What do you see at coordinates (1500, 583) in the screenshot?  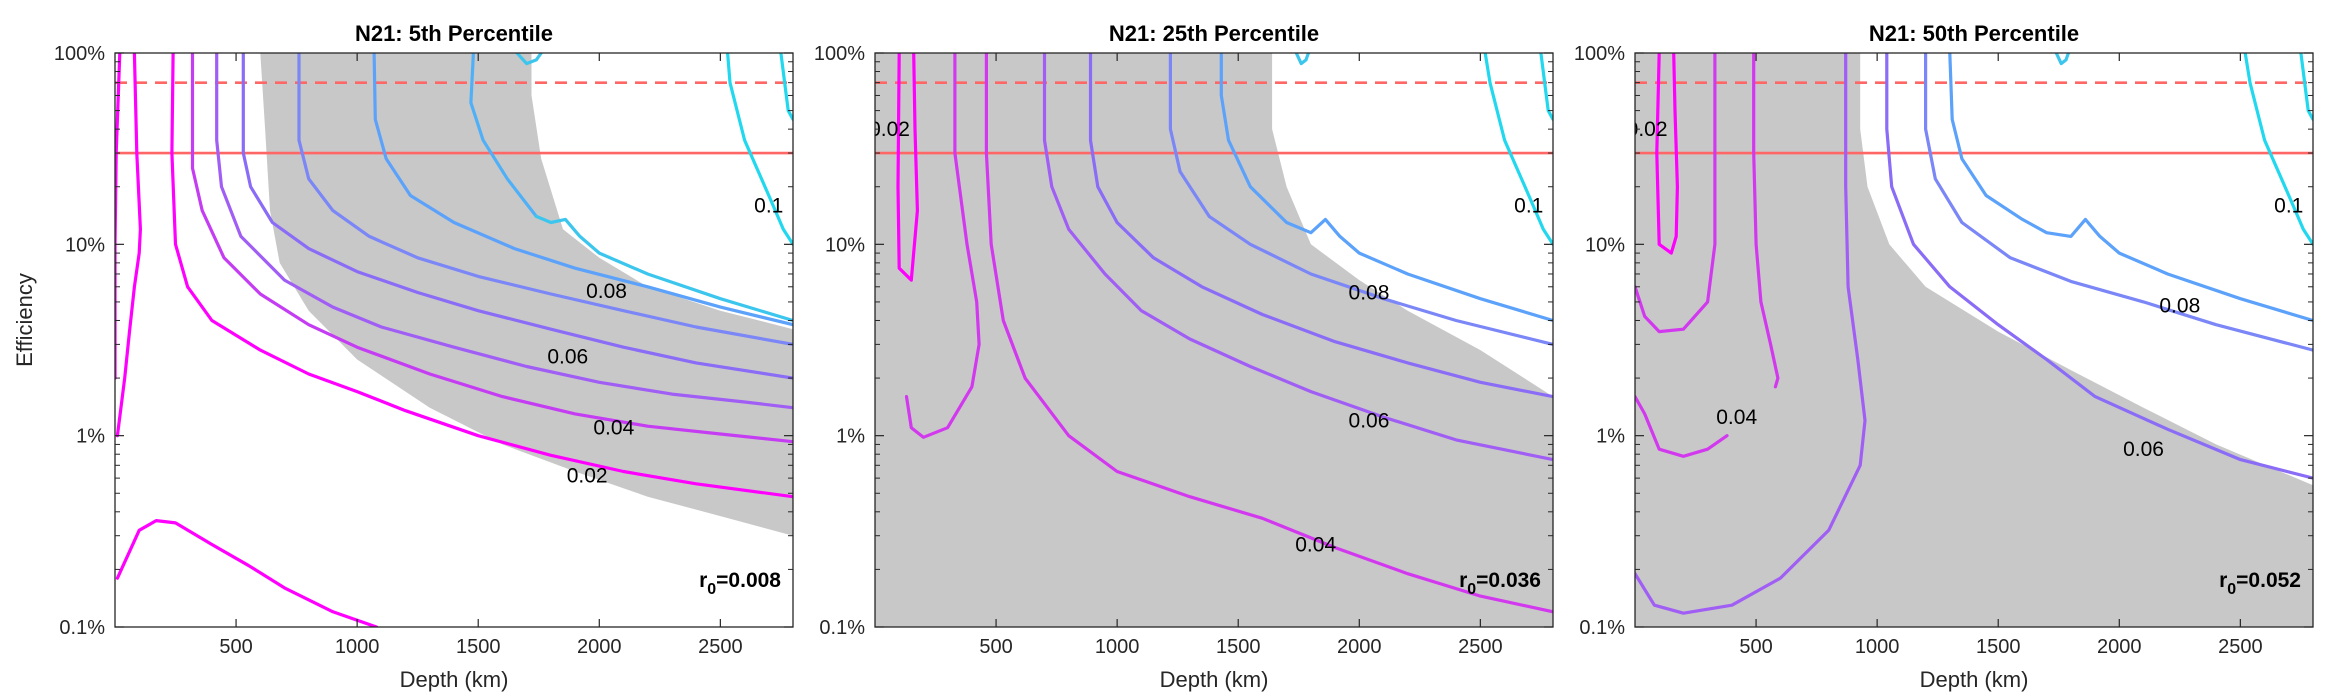 I see `r0-annotation: r0=0.036` at bounding box center [1500, 583].